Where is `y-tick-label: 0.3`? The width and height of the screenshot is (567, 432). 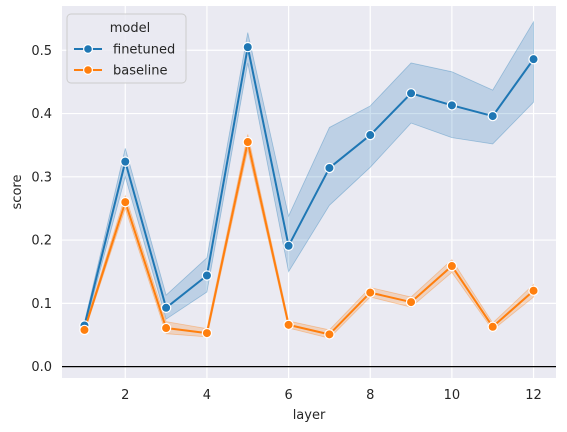 y-tick-label: 0.3 is located at coordinates (41, 177).